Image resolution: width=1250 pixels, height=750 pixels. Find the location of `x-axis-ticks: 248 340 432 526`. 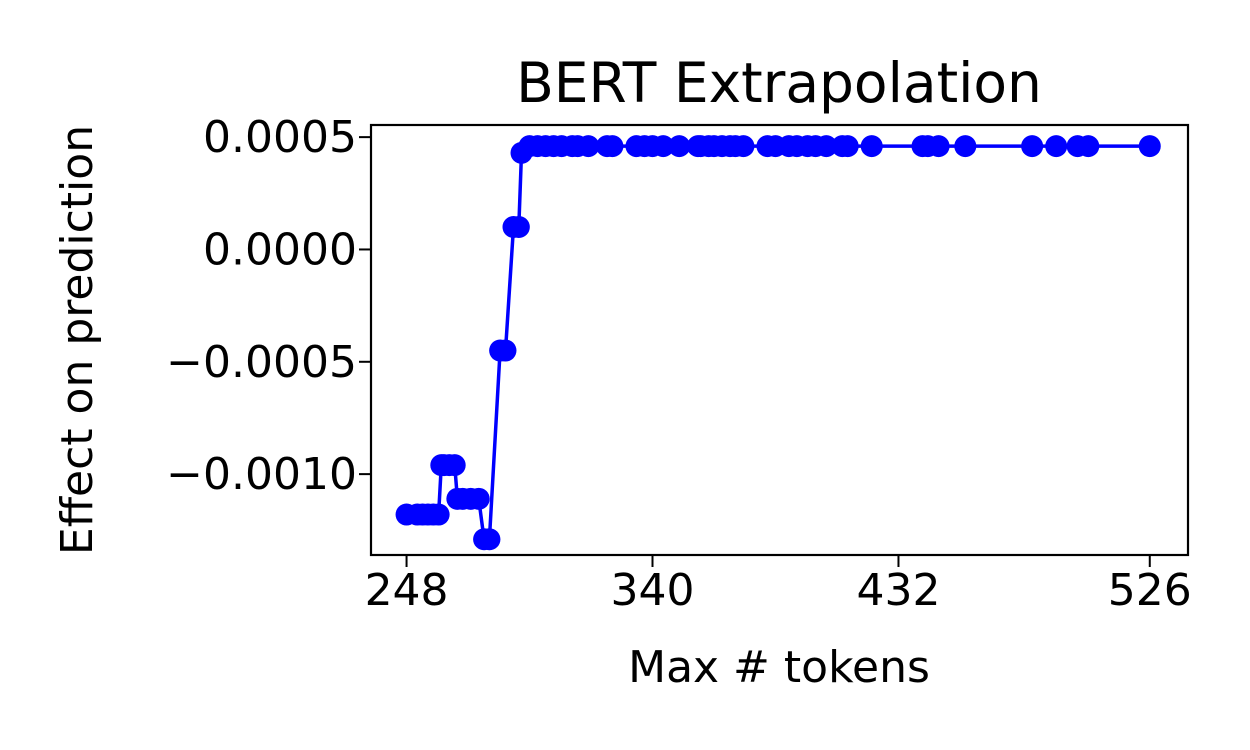

x-axis-ticks: 248 340 432 526 is located at coordinates (778, 585).